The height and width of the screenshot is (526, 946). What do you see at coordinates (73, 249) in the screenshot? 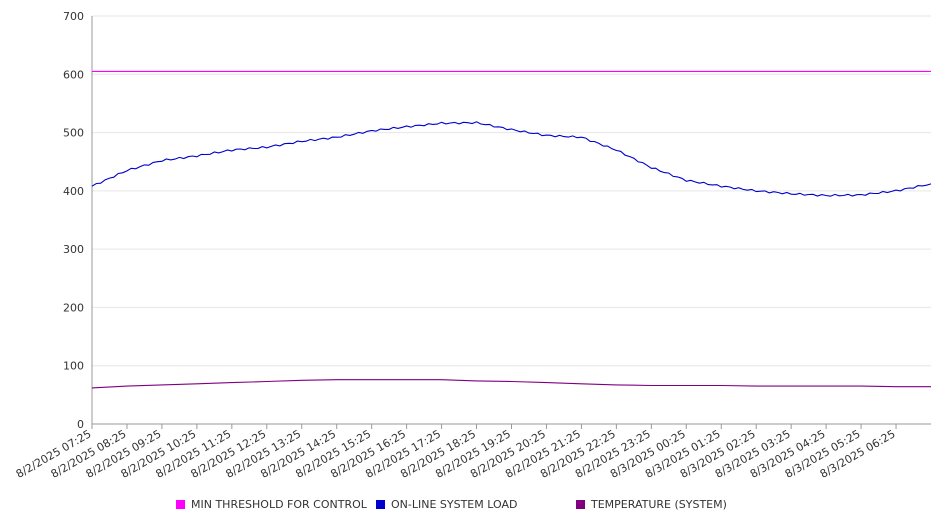
I see `y-tick-label: 300` at bounding box center [73, 249].